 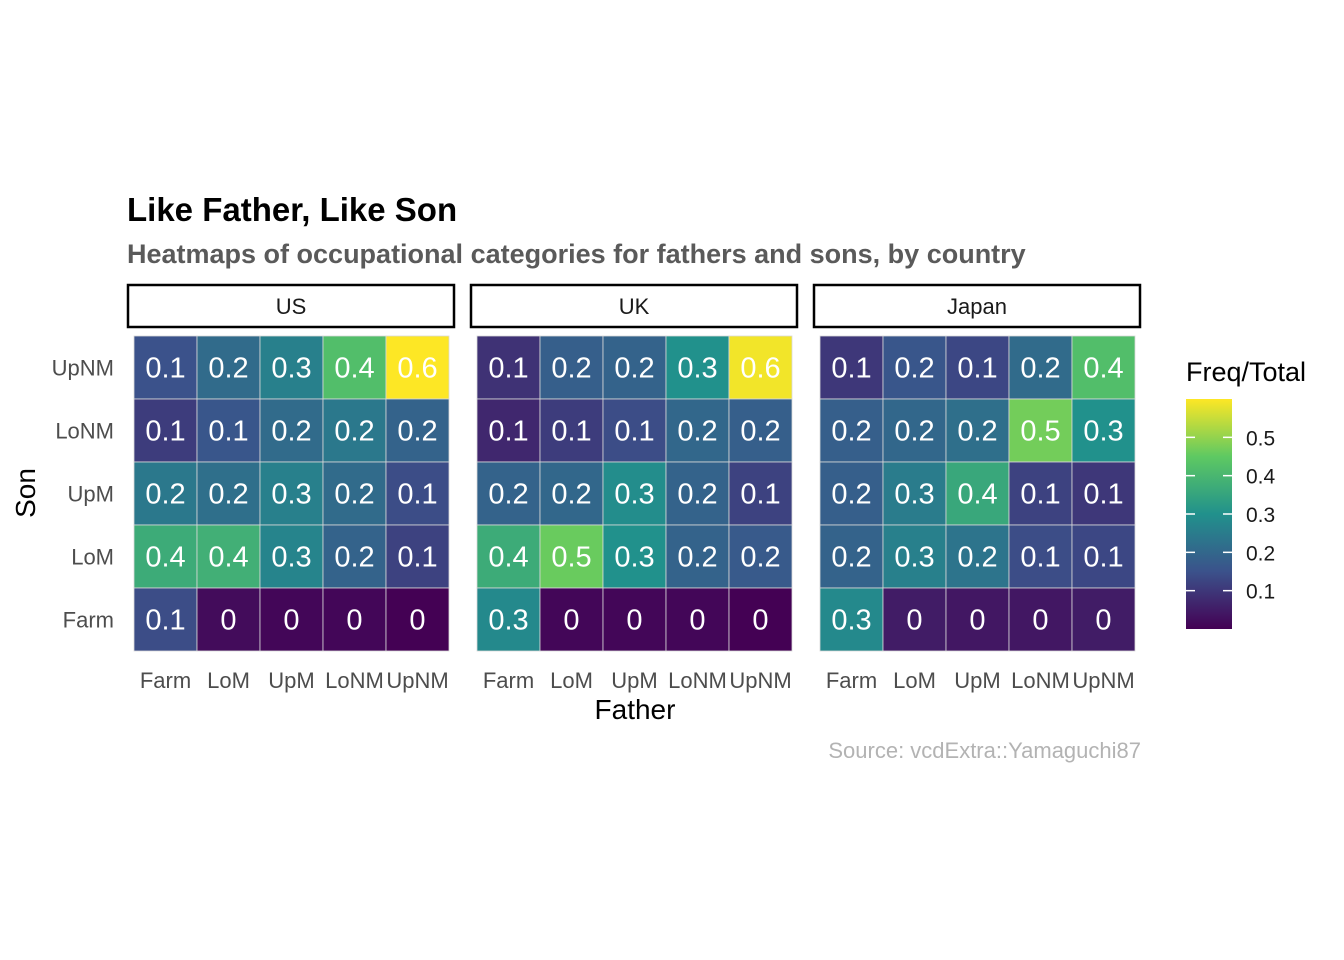 I want to click on x-tick-label: Farm, so click(x=508, y=680).